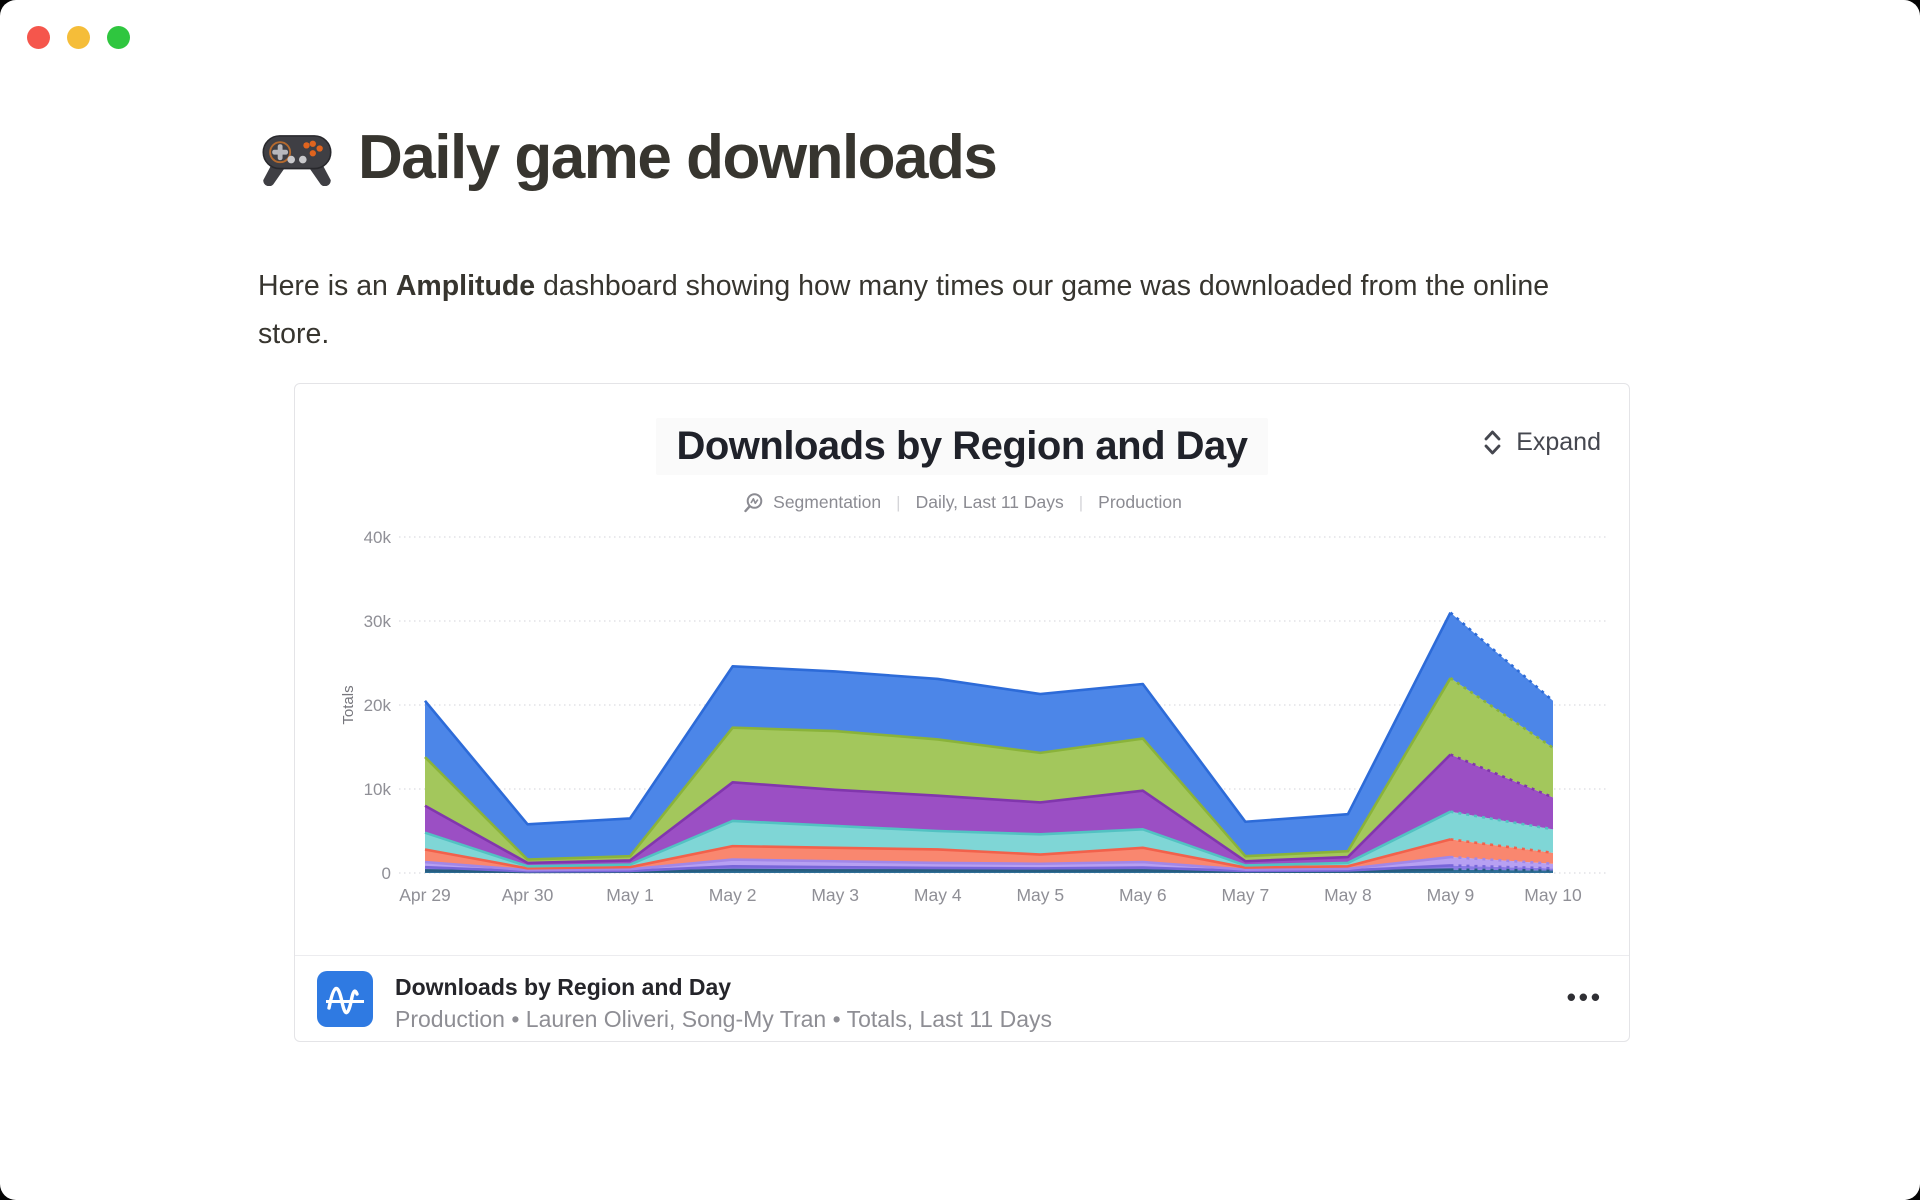 The width and height of the screenshot is (1920, 1200). Describe the element at coordinates (378, 621) in the screenshot. I see `svg-text: 30k` at that location.